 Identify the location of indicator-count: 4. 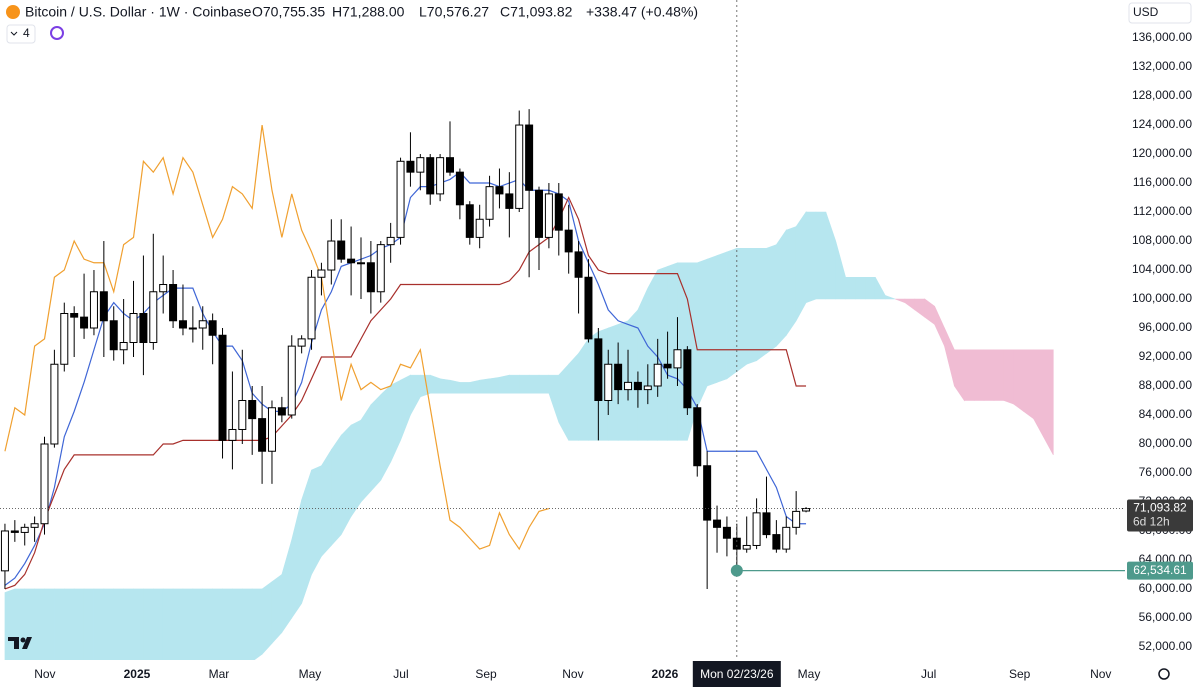
(26, 33).